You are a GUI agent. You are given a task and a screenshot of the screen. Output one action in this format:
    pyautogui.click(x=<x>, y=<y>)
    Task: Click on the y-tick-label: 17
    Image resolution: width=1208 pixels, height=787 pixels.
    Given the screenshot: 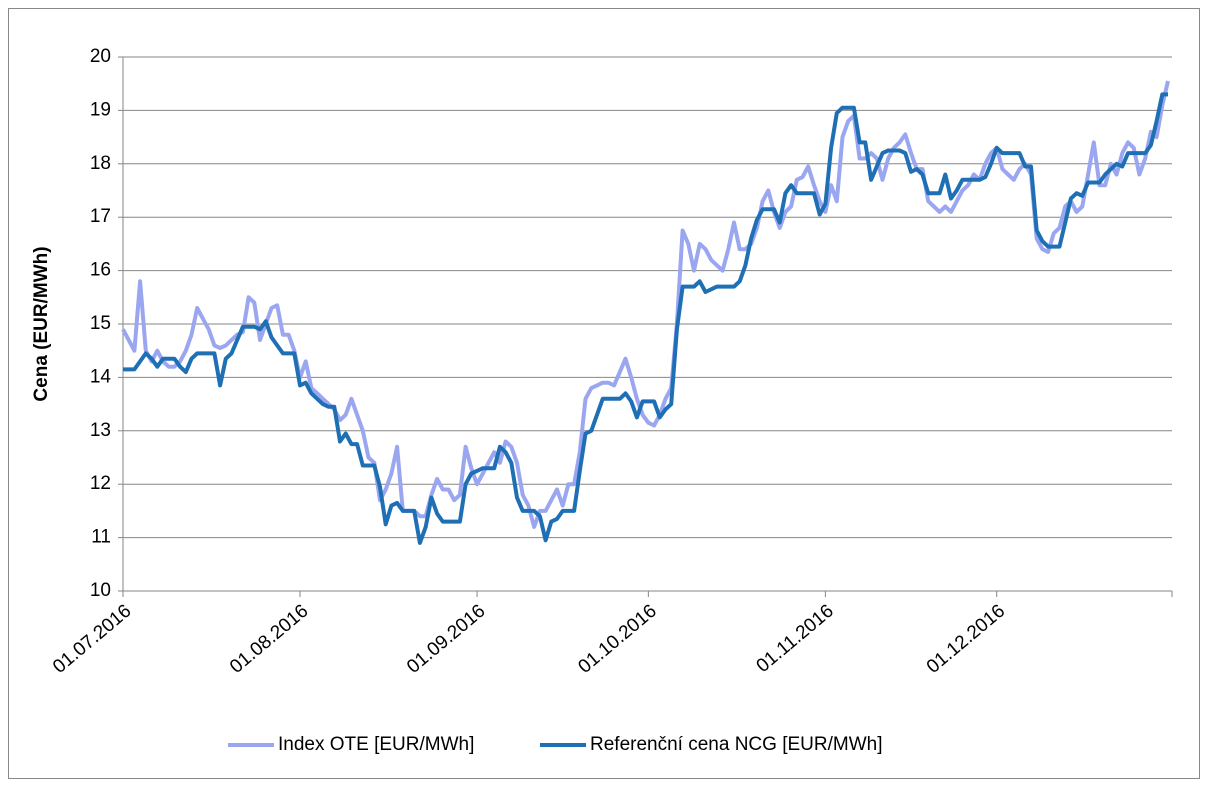 What is the action you would take?
    pyautogui.click(x=100, y=216)
    